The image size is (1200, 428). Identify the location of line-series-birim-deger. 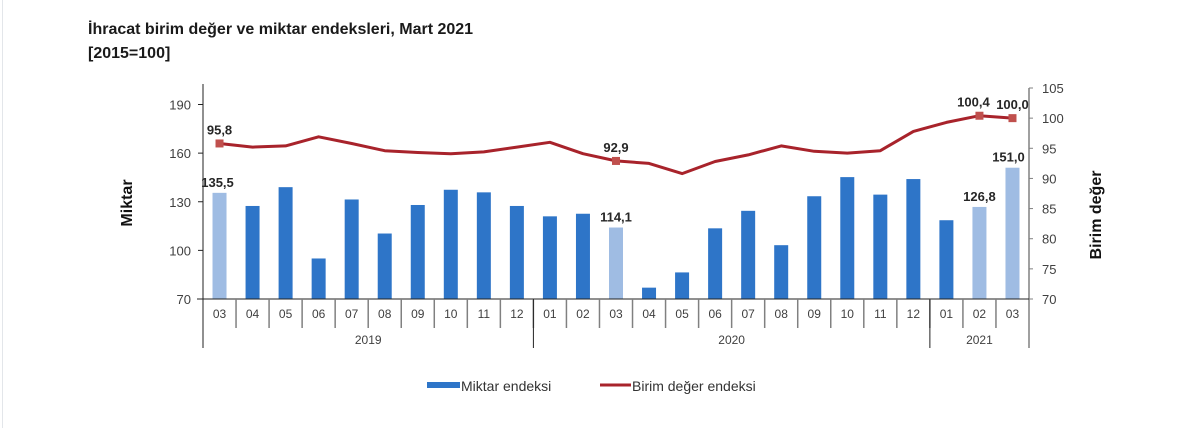
(616, 143).